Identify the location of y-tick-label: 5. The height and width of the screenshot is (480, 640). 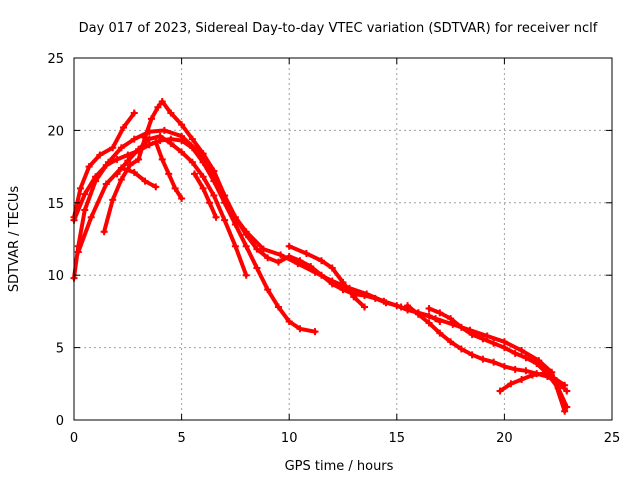
(60, 349).